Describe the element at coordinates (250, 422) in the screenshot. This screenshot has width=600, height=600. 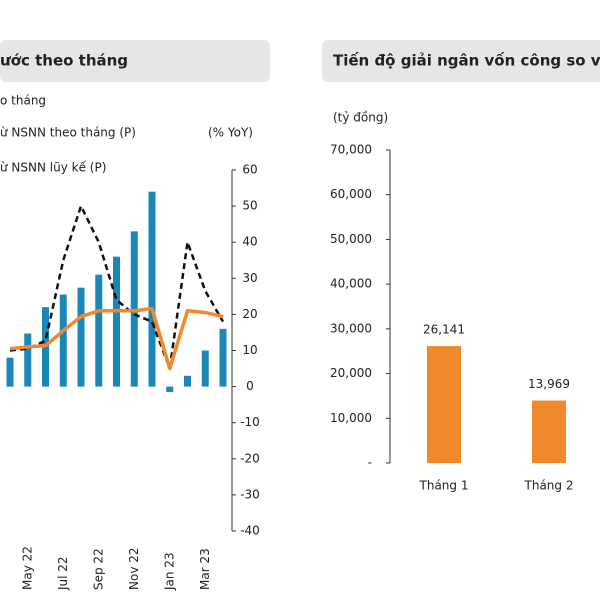
I see `y-tick-label: -10` at that location.